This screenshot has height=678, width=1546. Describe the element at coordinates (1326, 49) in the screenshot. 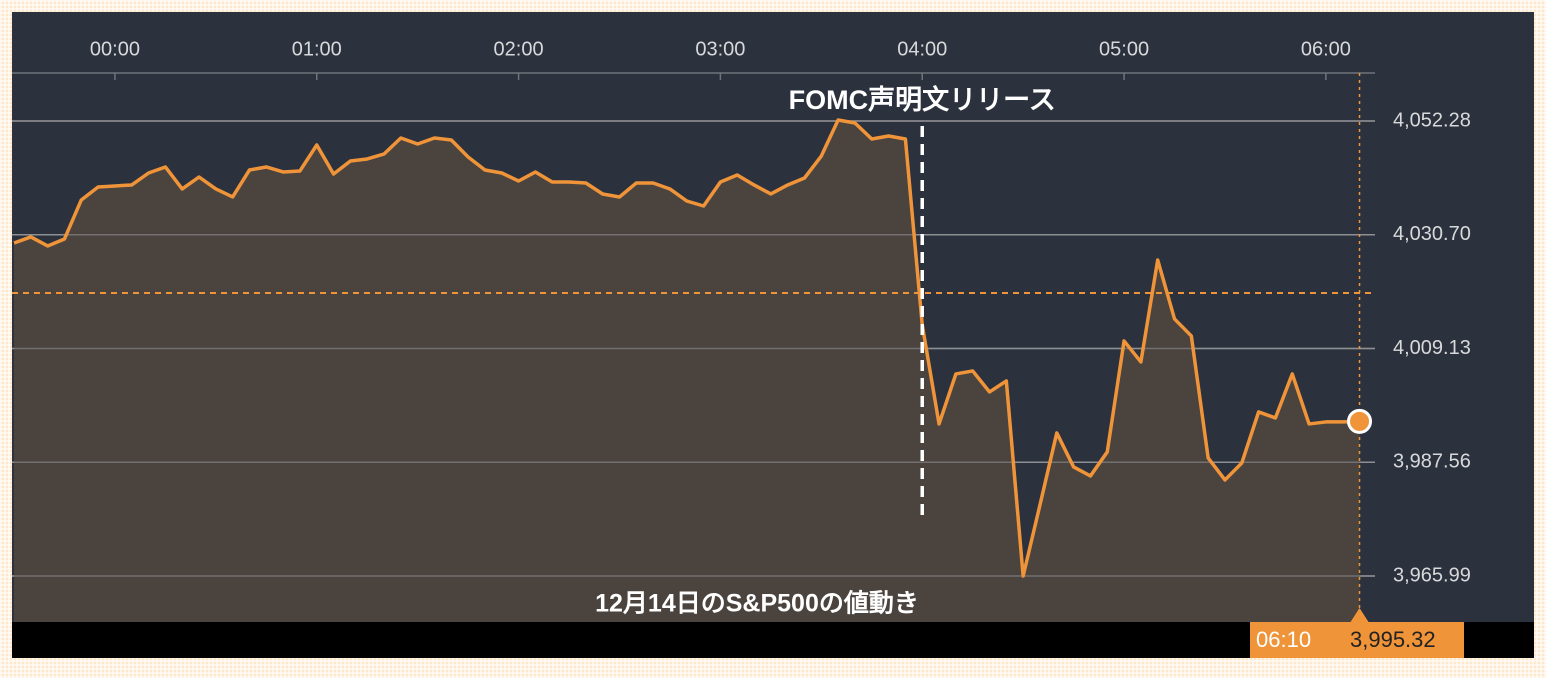

I see `x-tick-label: 06:00` at that location.